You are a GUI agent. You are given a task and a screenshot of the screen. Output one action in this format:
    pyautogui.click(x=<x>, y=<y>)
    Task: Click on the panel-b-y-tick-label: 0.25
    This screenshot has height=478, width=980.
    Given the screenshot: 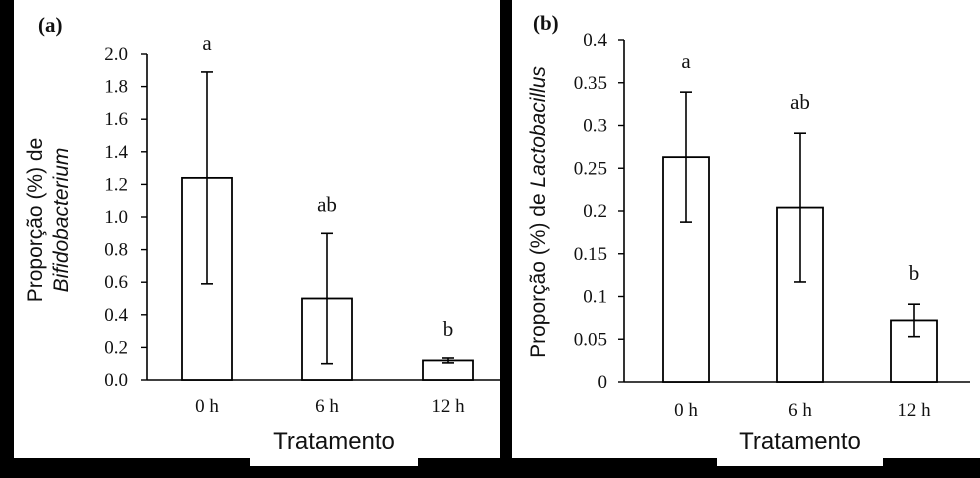 What is the action you would take?
    pyautogui.click(x=590, y=168)
    